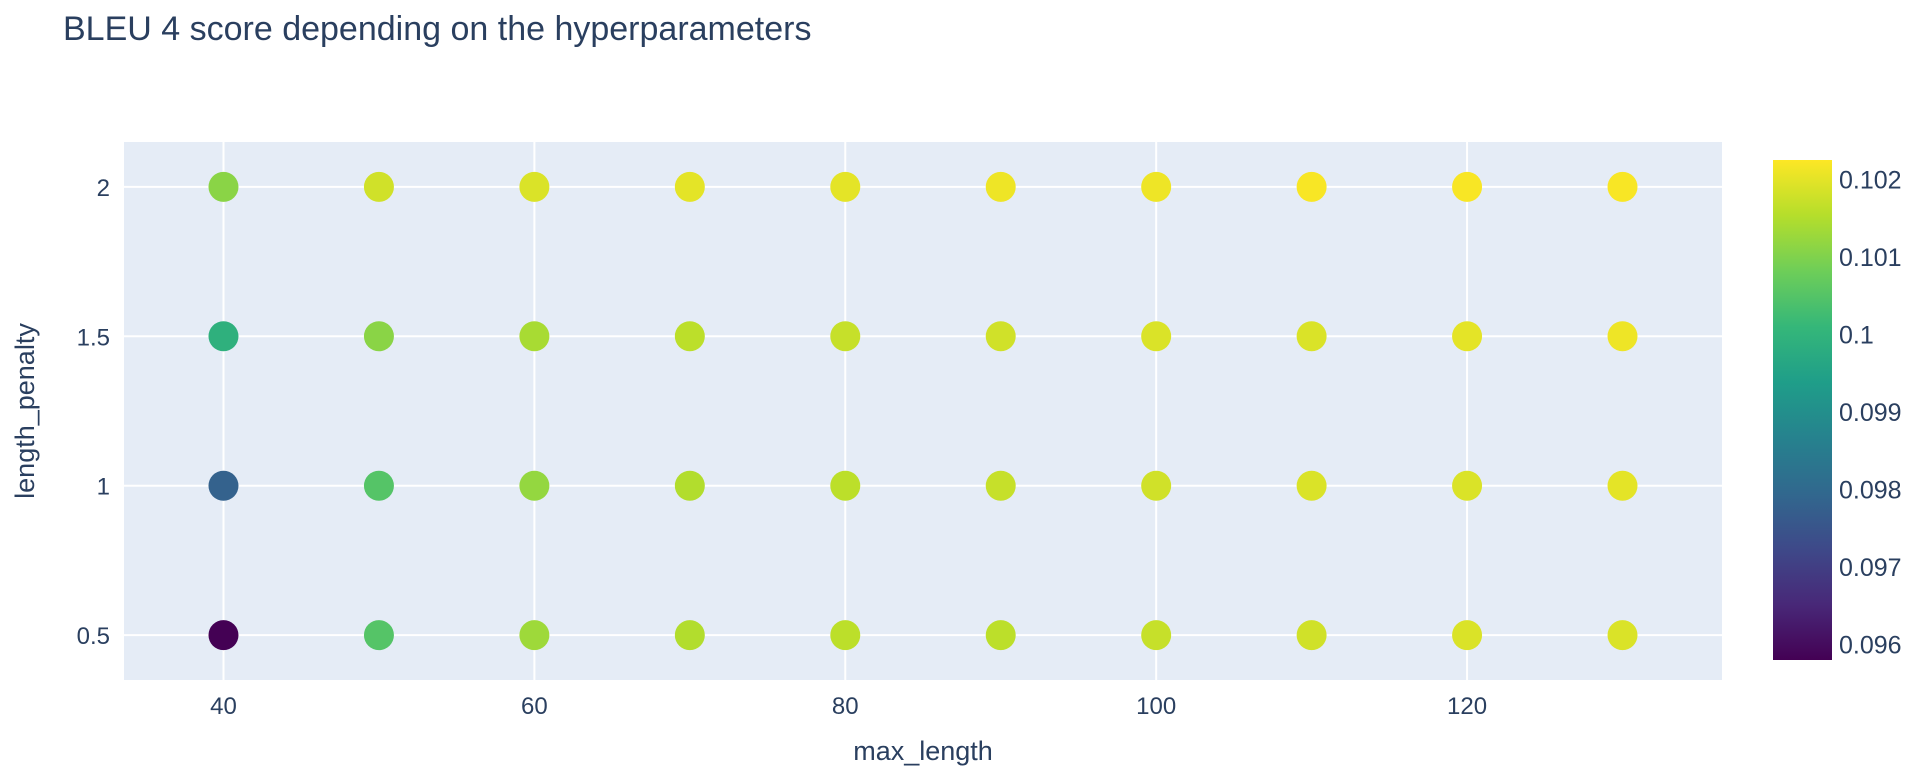 The height and width of the screenshot is (770, 1920). I want to click on colorbar-ticks: 0.096 0.097 0.098 0.099 0.1 0.101 0.102, so click(1870, 412).